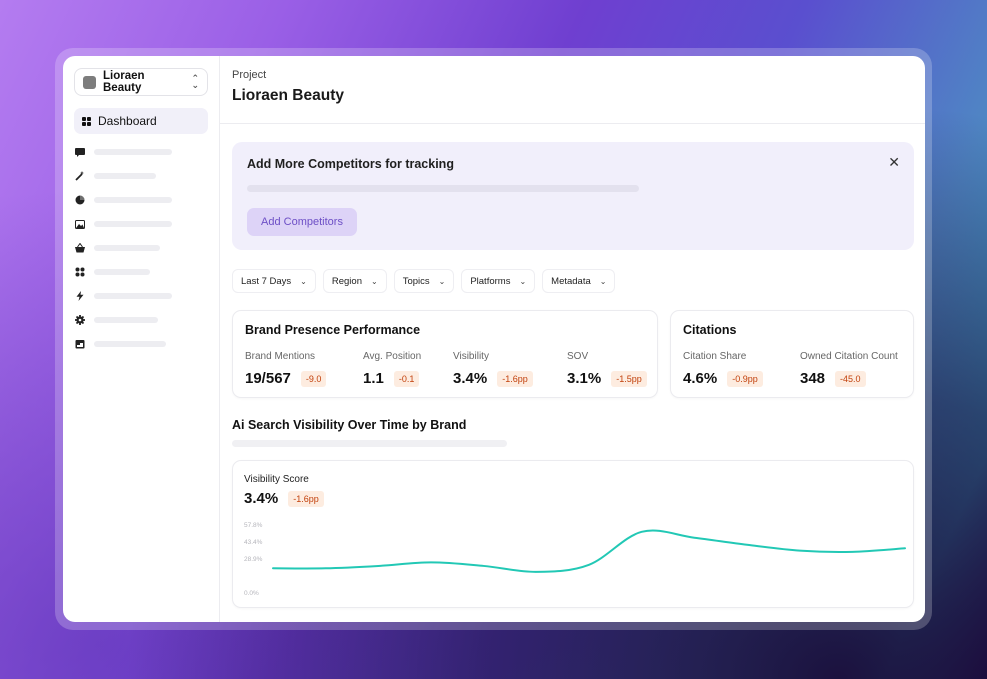  I want to click on metric-sov: SOV 3.1% -1.5pp, so click(607, 369).